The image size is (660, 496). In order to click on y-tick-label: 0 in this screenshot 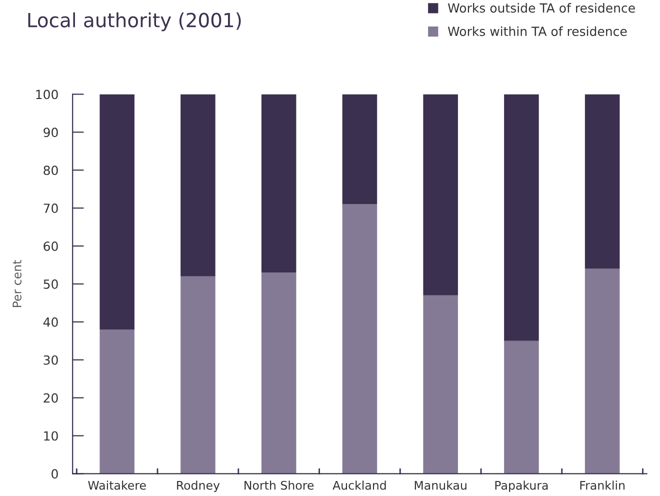, I will do `click(55, 474)`.